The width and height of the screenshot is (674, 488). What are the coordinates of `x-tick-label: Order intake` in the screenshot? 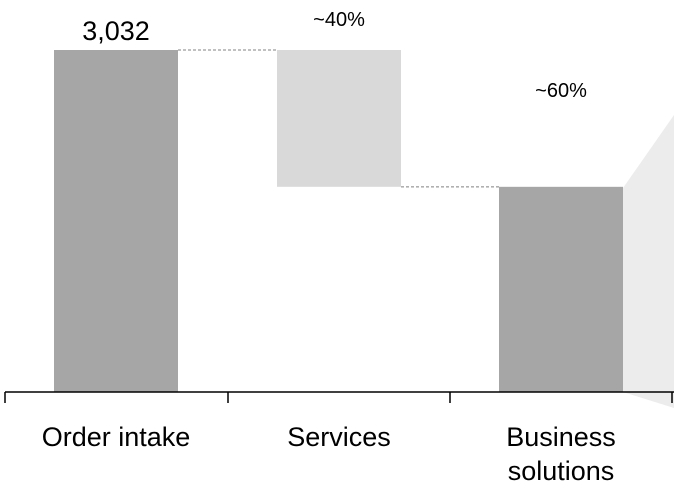 It's located at (116, 437).